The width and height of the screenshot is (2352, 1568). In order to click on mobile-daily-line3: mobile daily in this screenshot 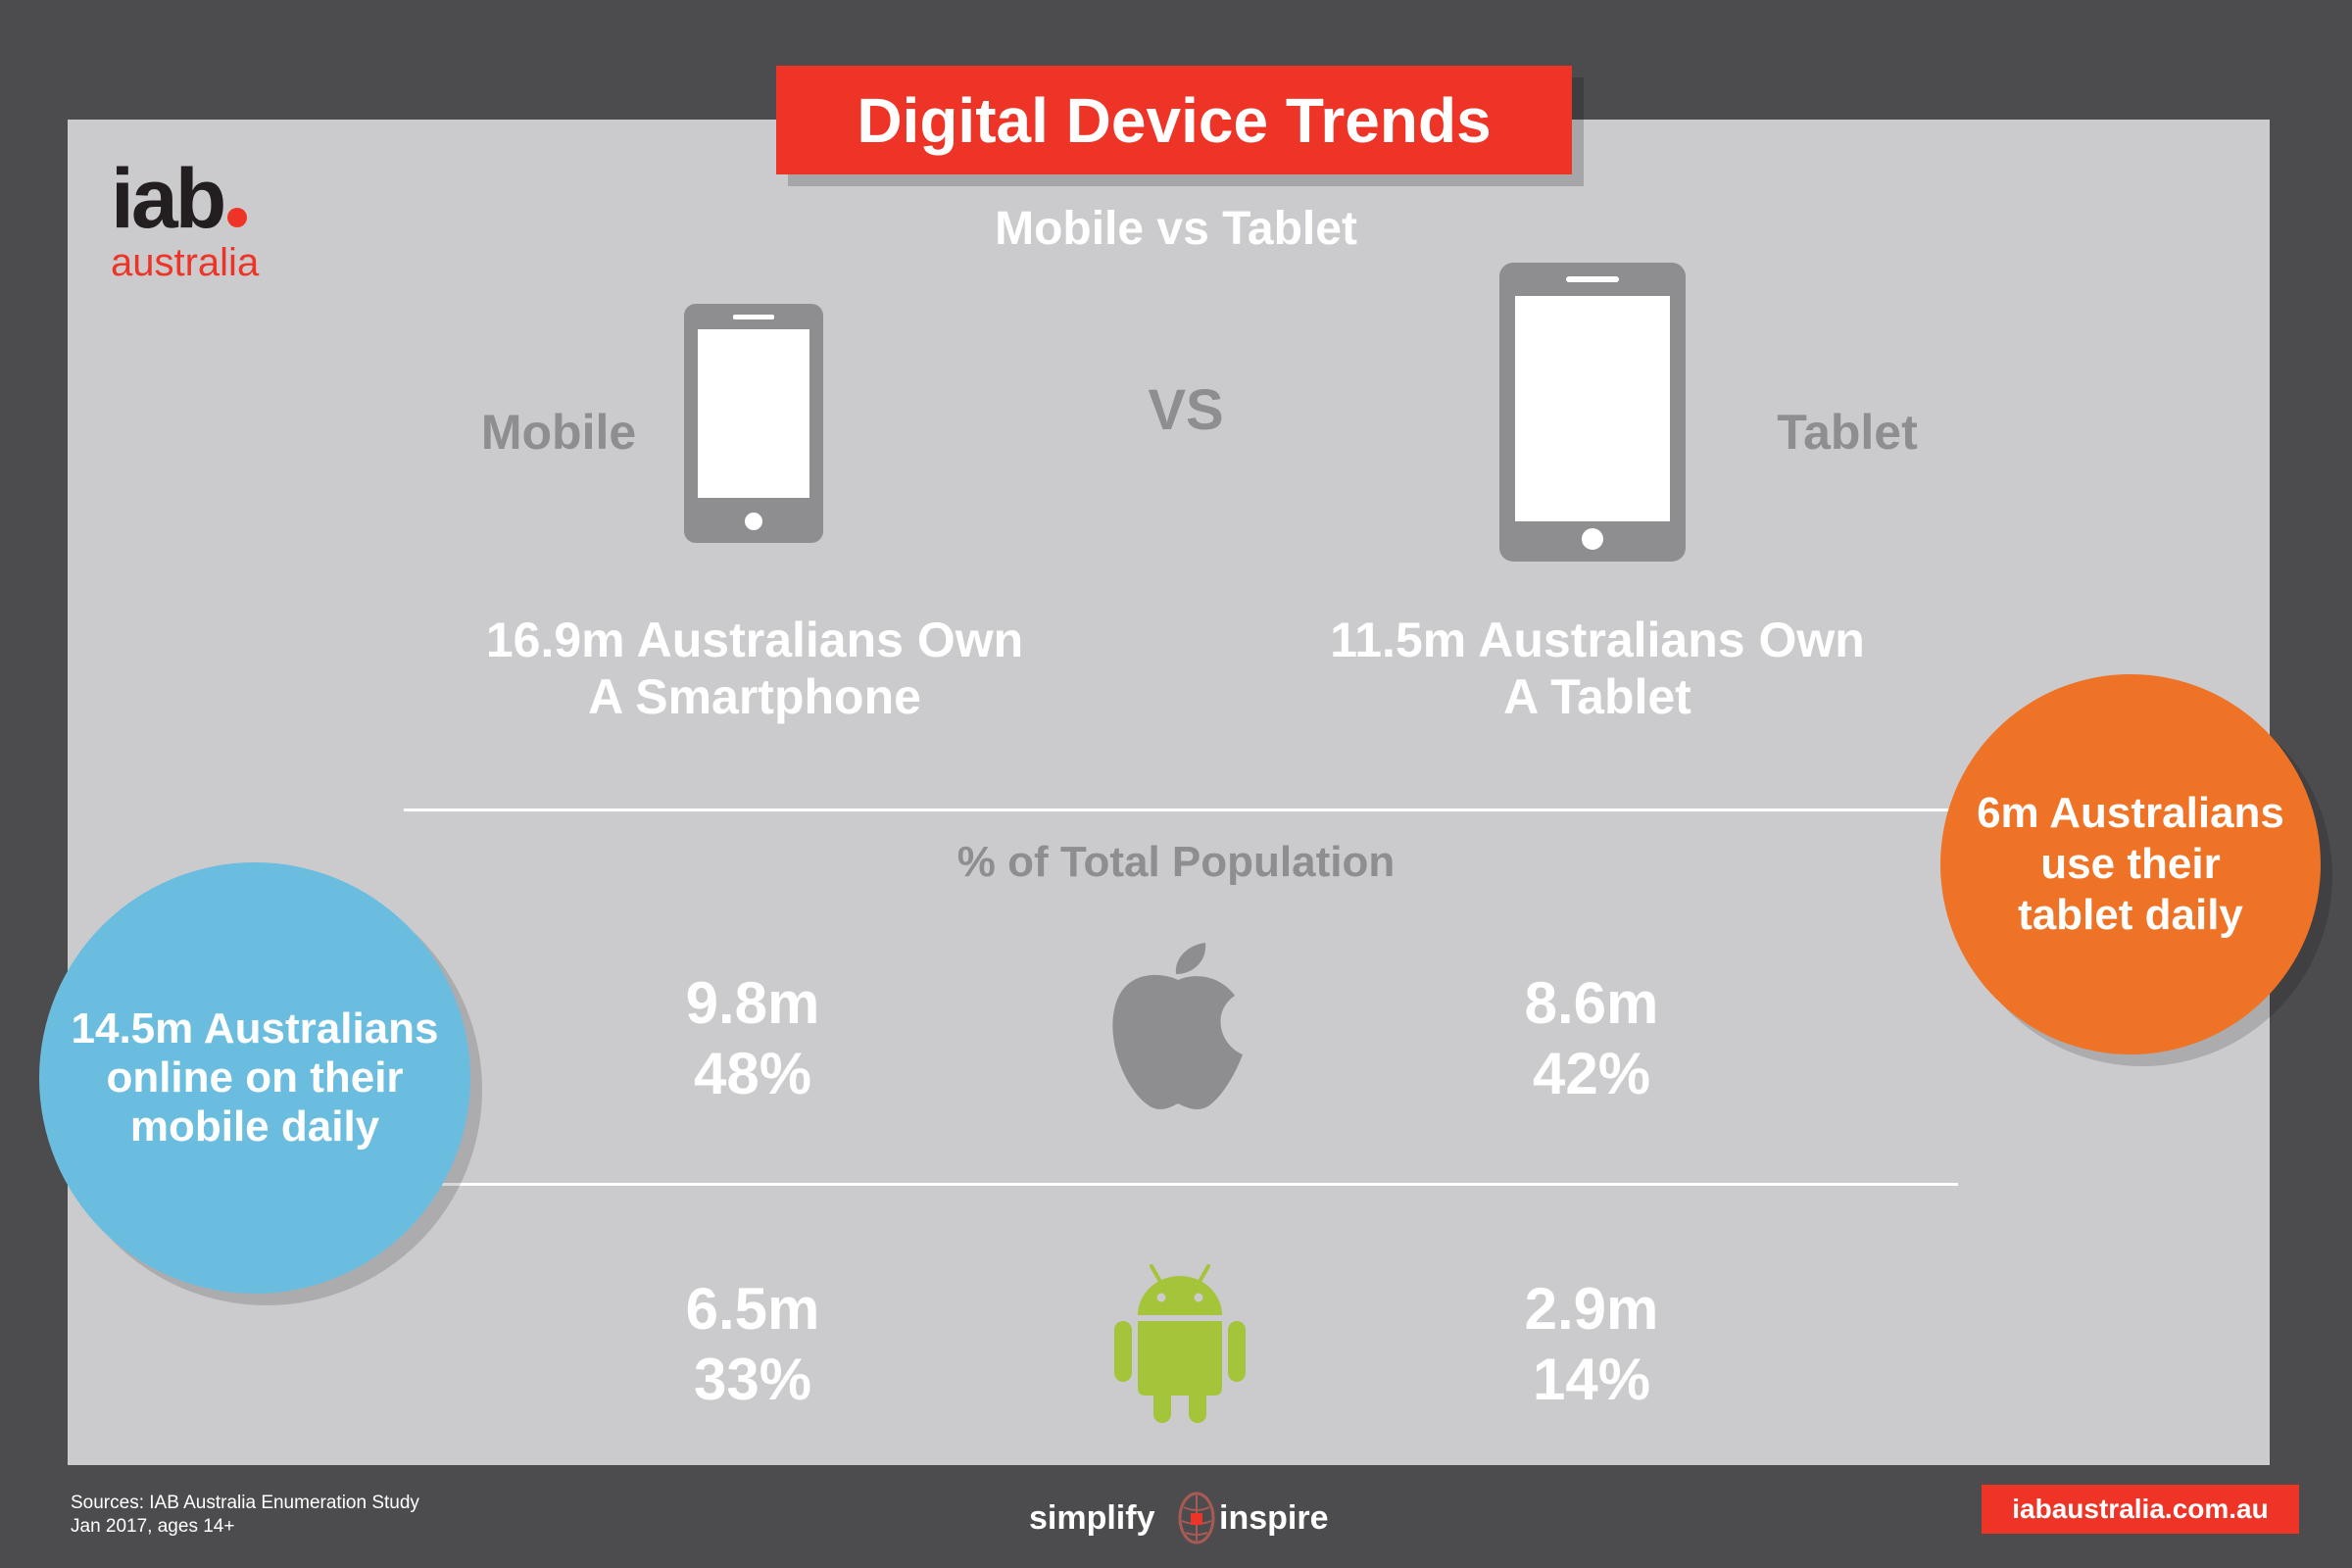, I will do `click(254, 1126)`.